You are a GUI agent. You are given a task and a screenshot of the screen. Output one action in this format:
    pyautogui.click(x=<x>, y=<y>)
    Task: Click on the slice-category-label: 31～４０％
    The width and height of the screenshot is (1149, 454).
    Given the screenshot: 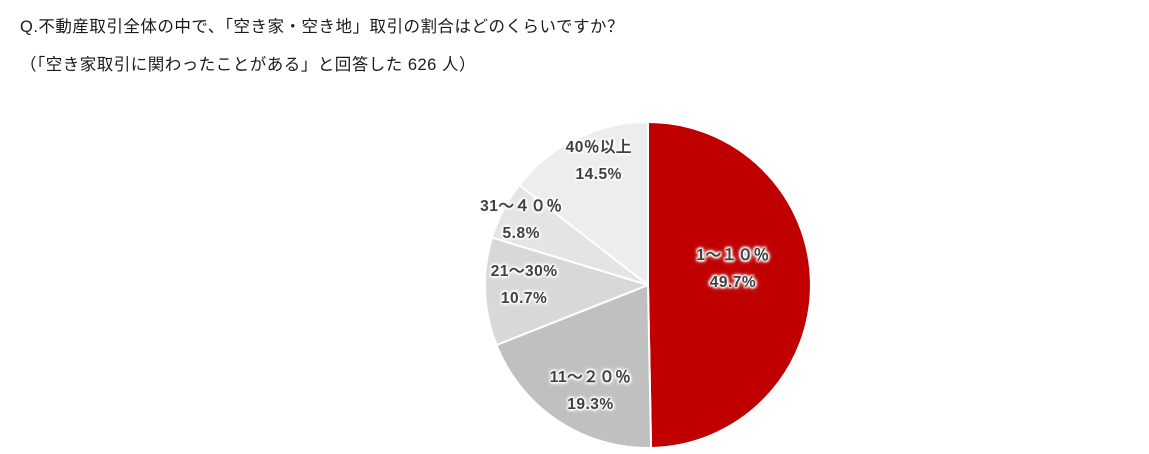 What is the action you would take?
    pyautogui.click(x=521, y=207)
    